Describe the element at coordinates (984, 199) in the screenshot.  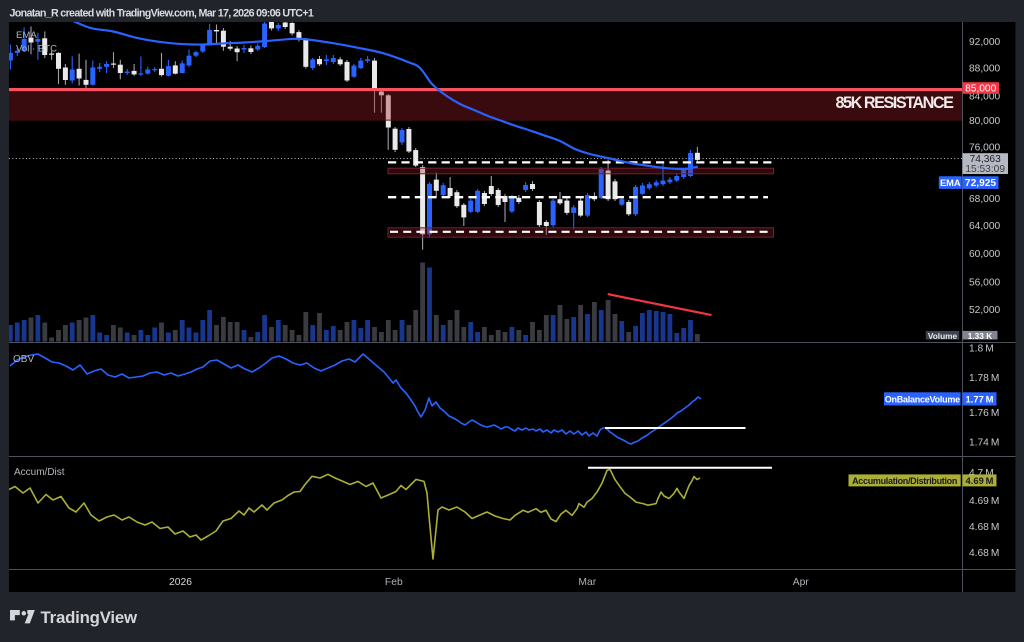
I see `svg-text: 68,000` at that location.